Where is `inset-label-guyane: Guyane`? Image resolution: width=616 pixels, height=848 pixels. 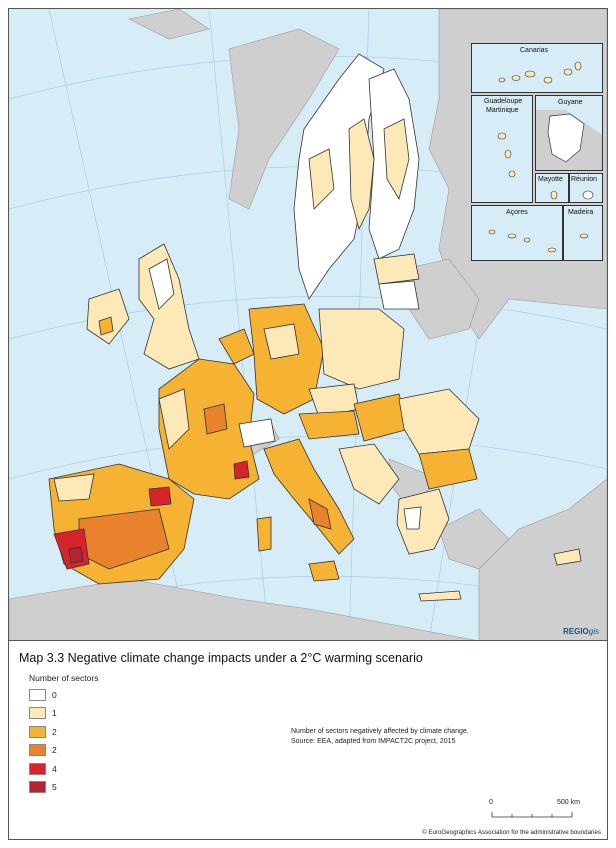
inset-label-guyane: Guyane is located at coordinates (570, 102).